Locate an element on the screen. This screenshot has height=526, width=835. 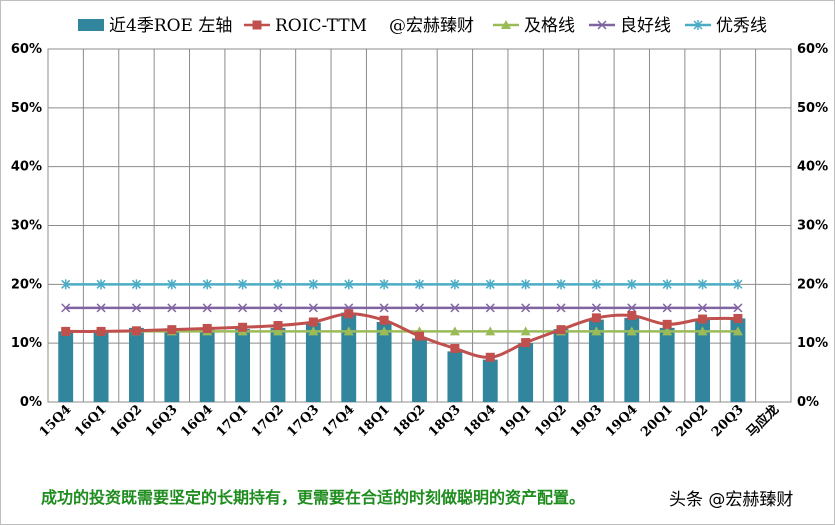
x-tick-label: 17Q1 is located at coordinates (233, 421).